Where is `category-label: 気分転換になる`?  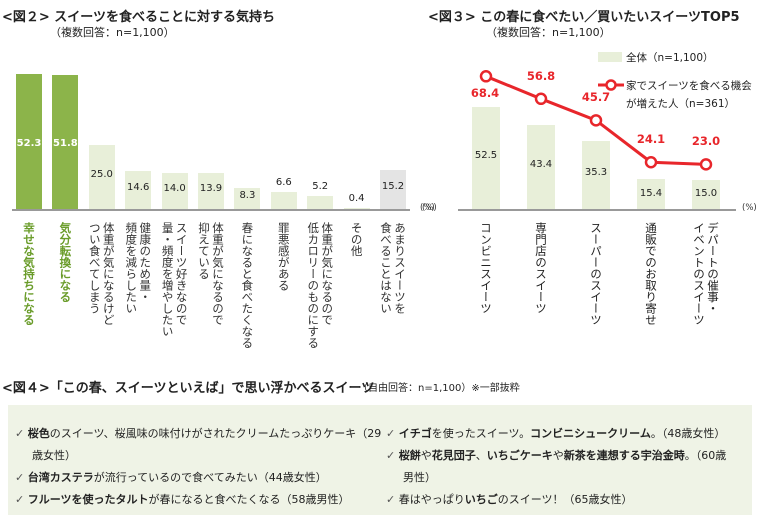
category-label: 気分転換になる is located at coordinates (65, 262).